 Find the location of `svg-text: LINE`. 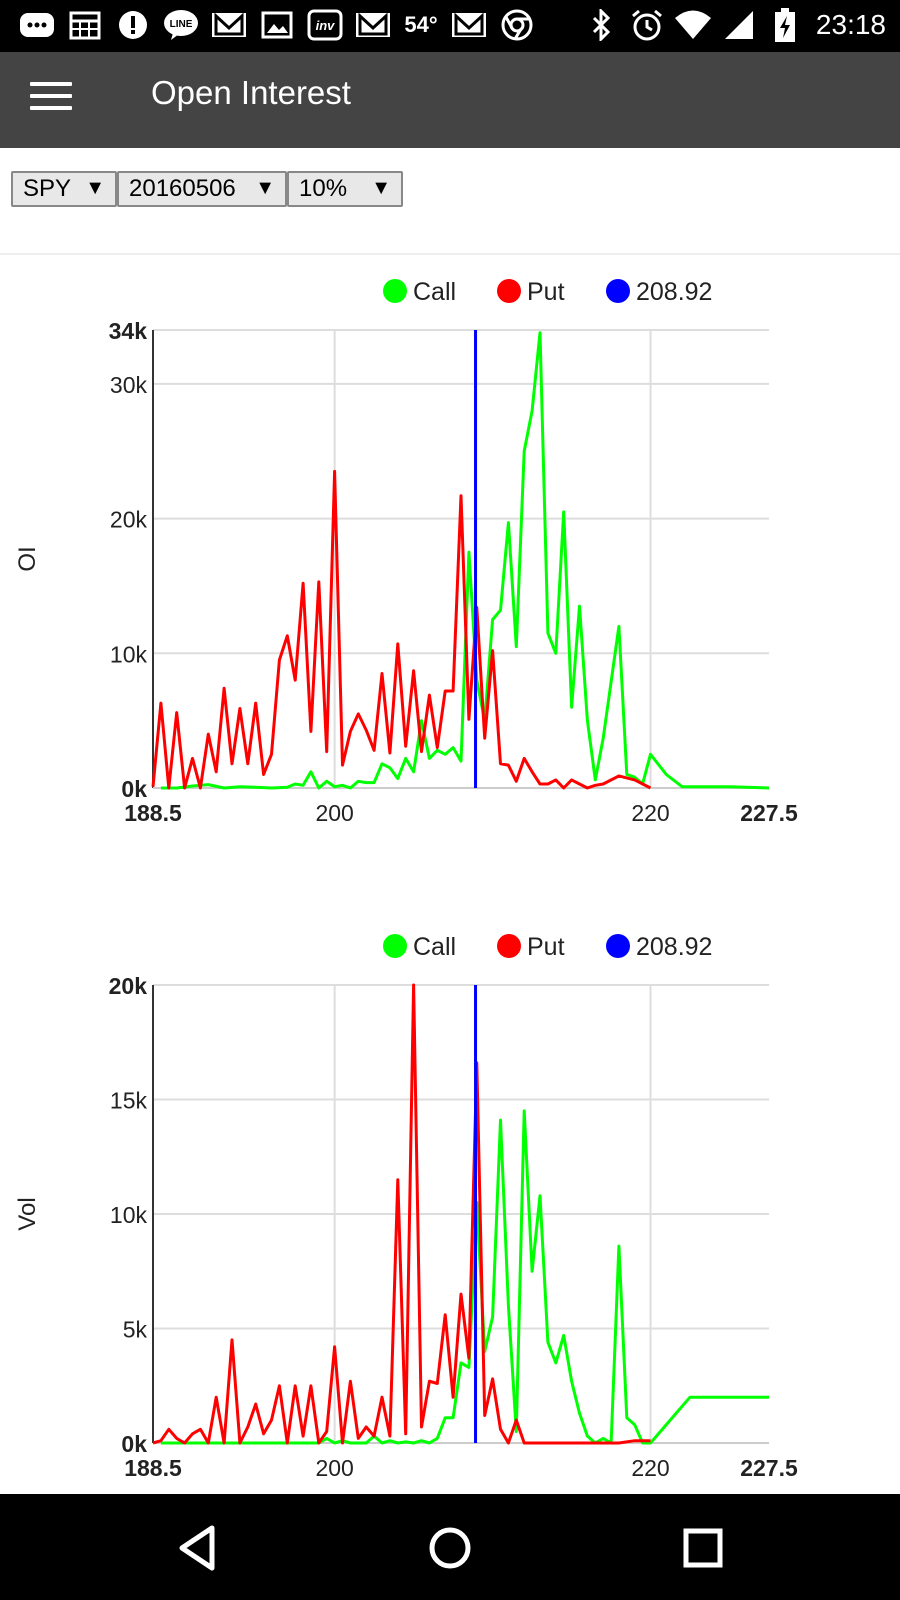

svg-text: LINE is located at coordinates (181, 24).